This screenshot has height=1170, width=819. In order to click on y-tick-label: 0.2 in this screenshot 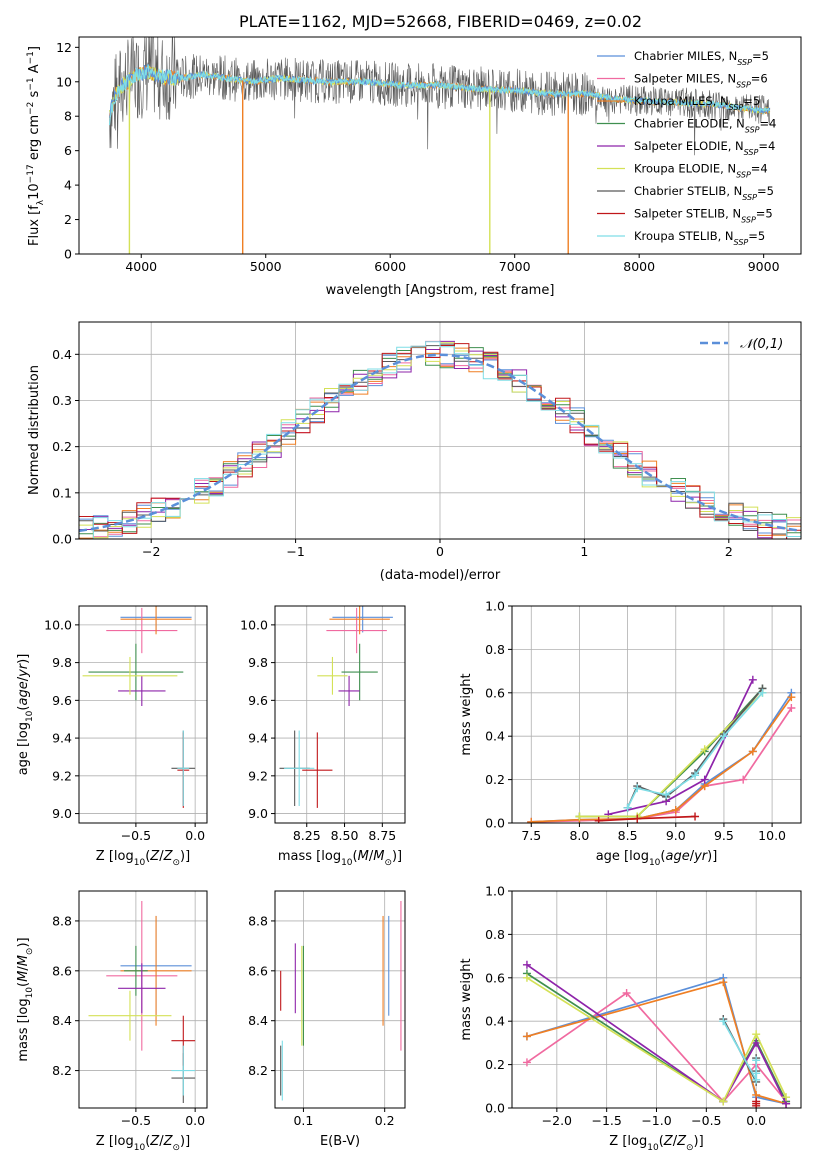, I will do `click(62, 446)`.